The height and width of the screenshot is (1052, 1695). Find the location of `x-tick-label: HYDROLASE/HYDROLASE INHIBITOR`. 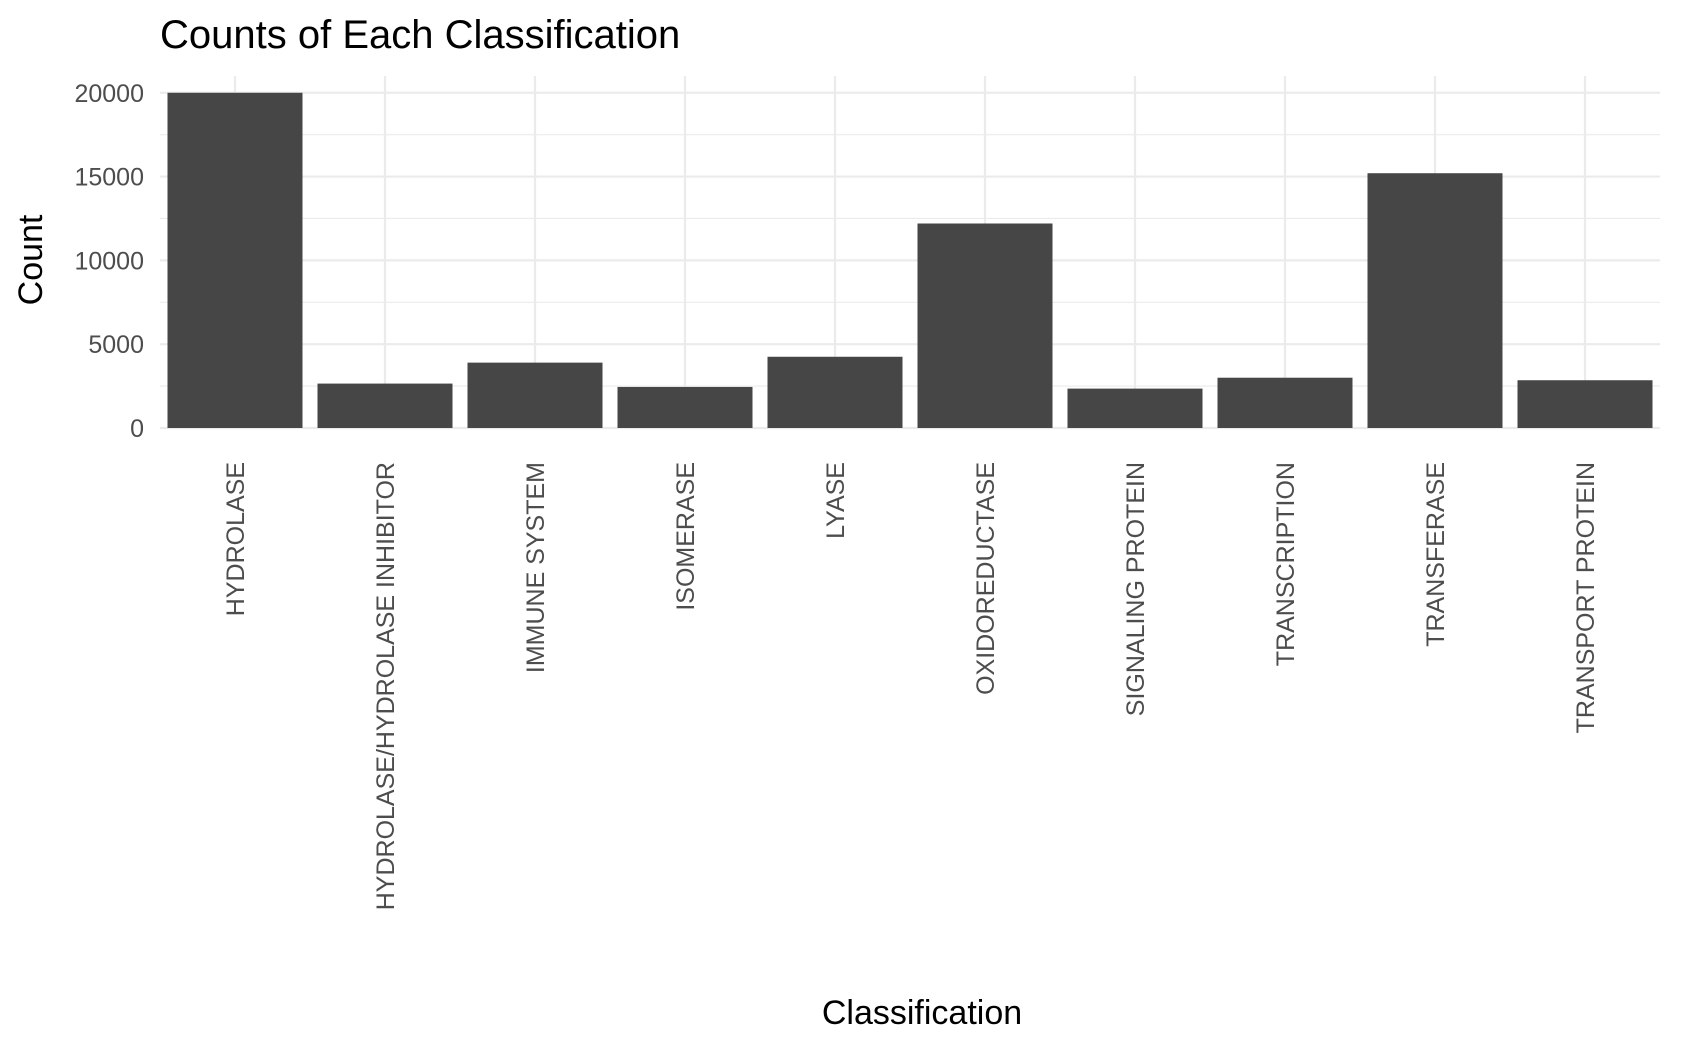

x-tick-label: HYDROLASE/HYDROLASE INHIBITOR is located at coordinates (386, 686).